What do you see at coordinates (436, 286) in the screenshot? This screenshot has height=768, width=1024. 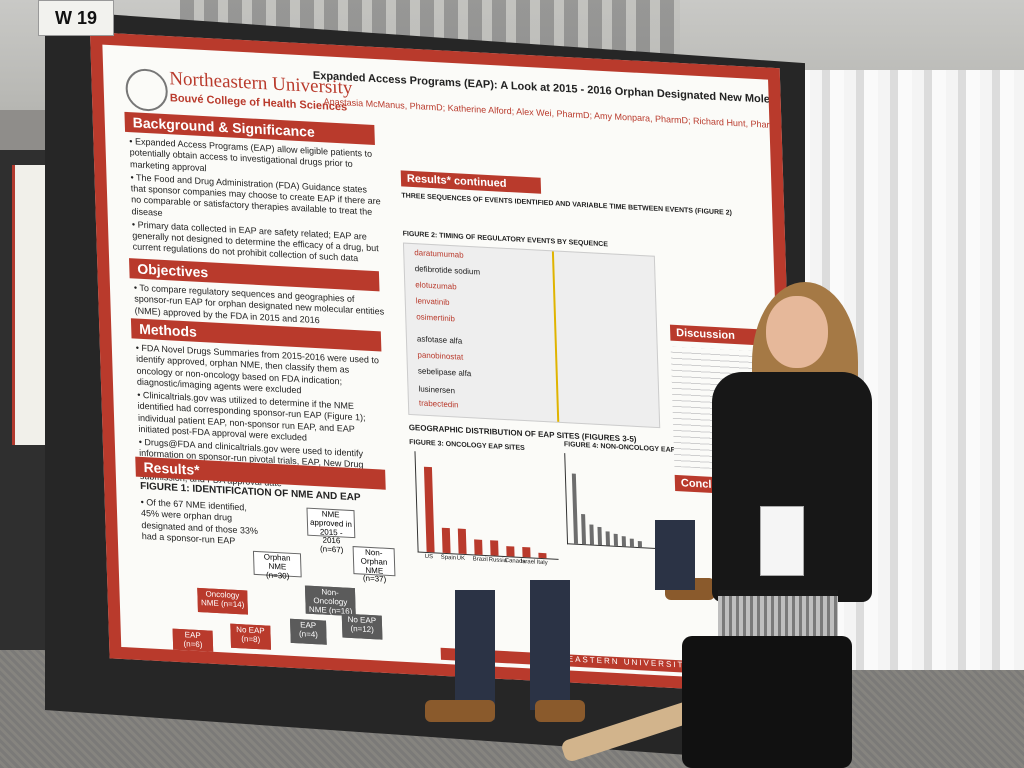 I see `drug-label: elotuzumab` at bounding box center [436, 286].